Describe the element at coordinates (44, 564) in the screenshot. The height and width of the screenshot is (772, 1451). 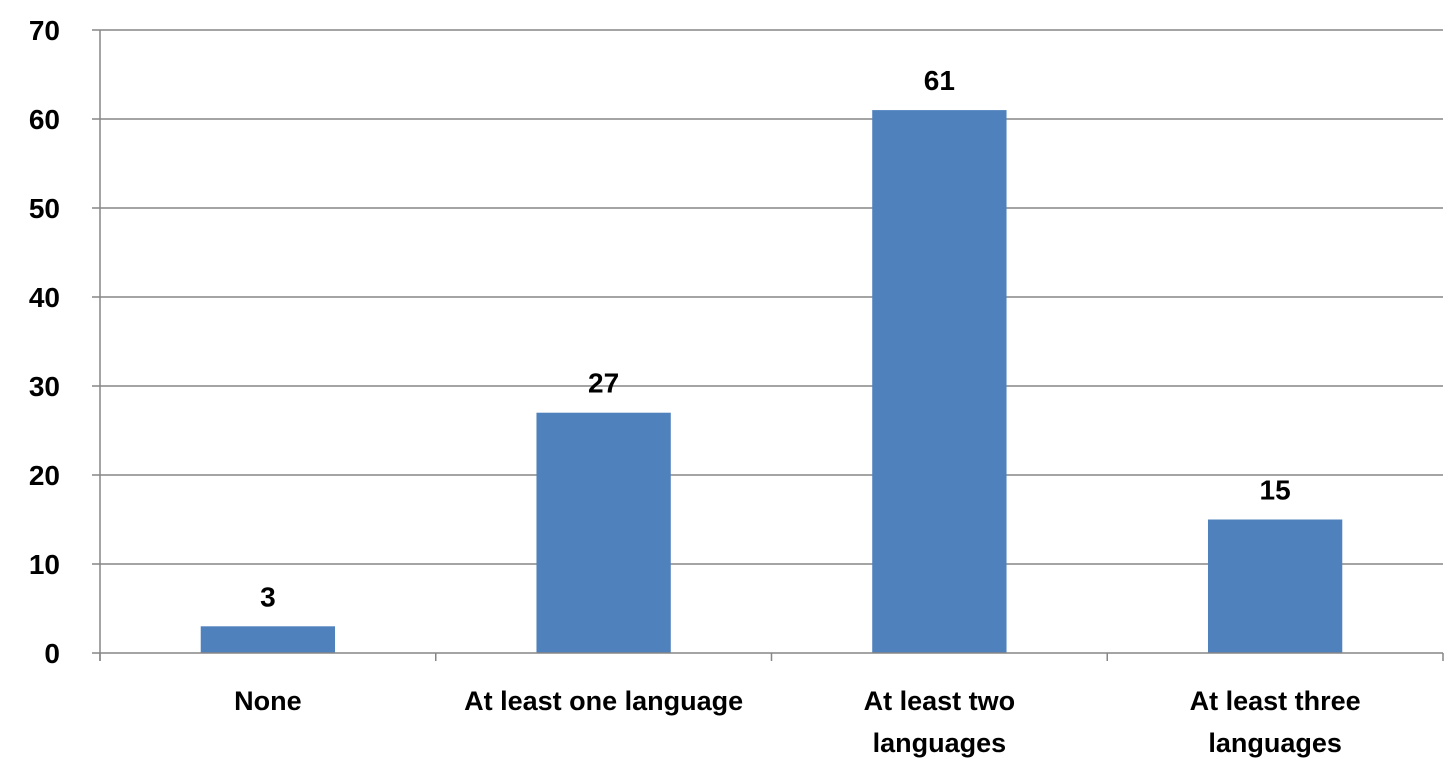
I see `y-tick-label: 10` at that location.